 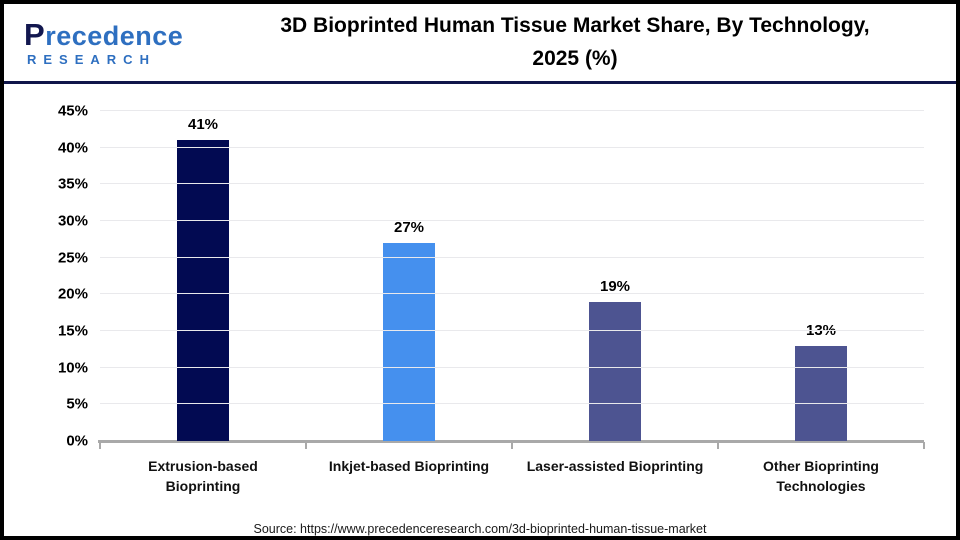 What do you see at coordinates (72, 221) in the screenshot?
I see `y-tick-label: 30%` at bounding box center [72, 221].